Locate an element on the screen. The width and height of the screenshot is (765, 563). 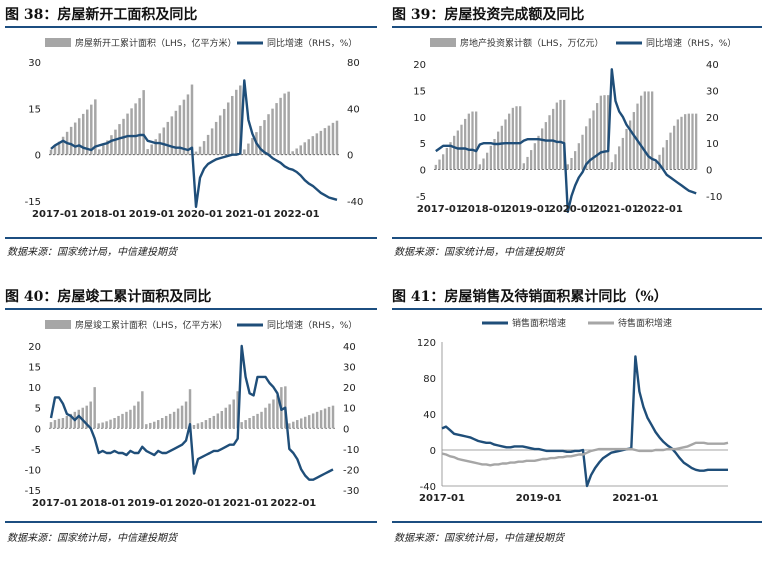
y-left-tick-label: 20 is located at coordinates (419, 65).